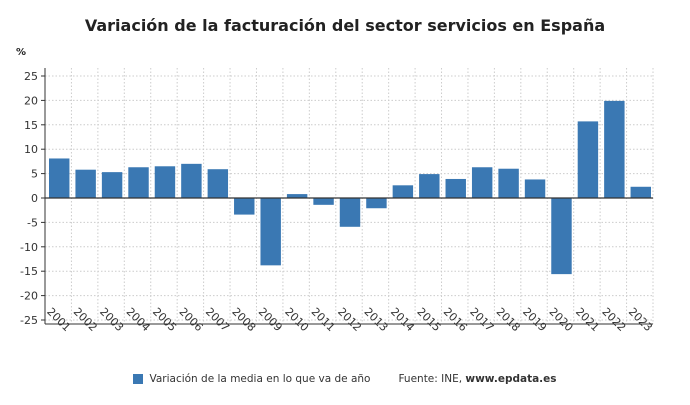  I want to click on y-tick-label: -15, so click(29, 271).